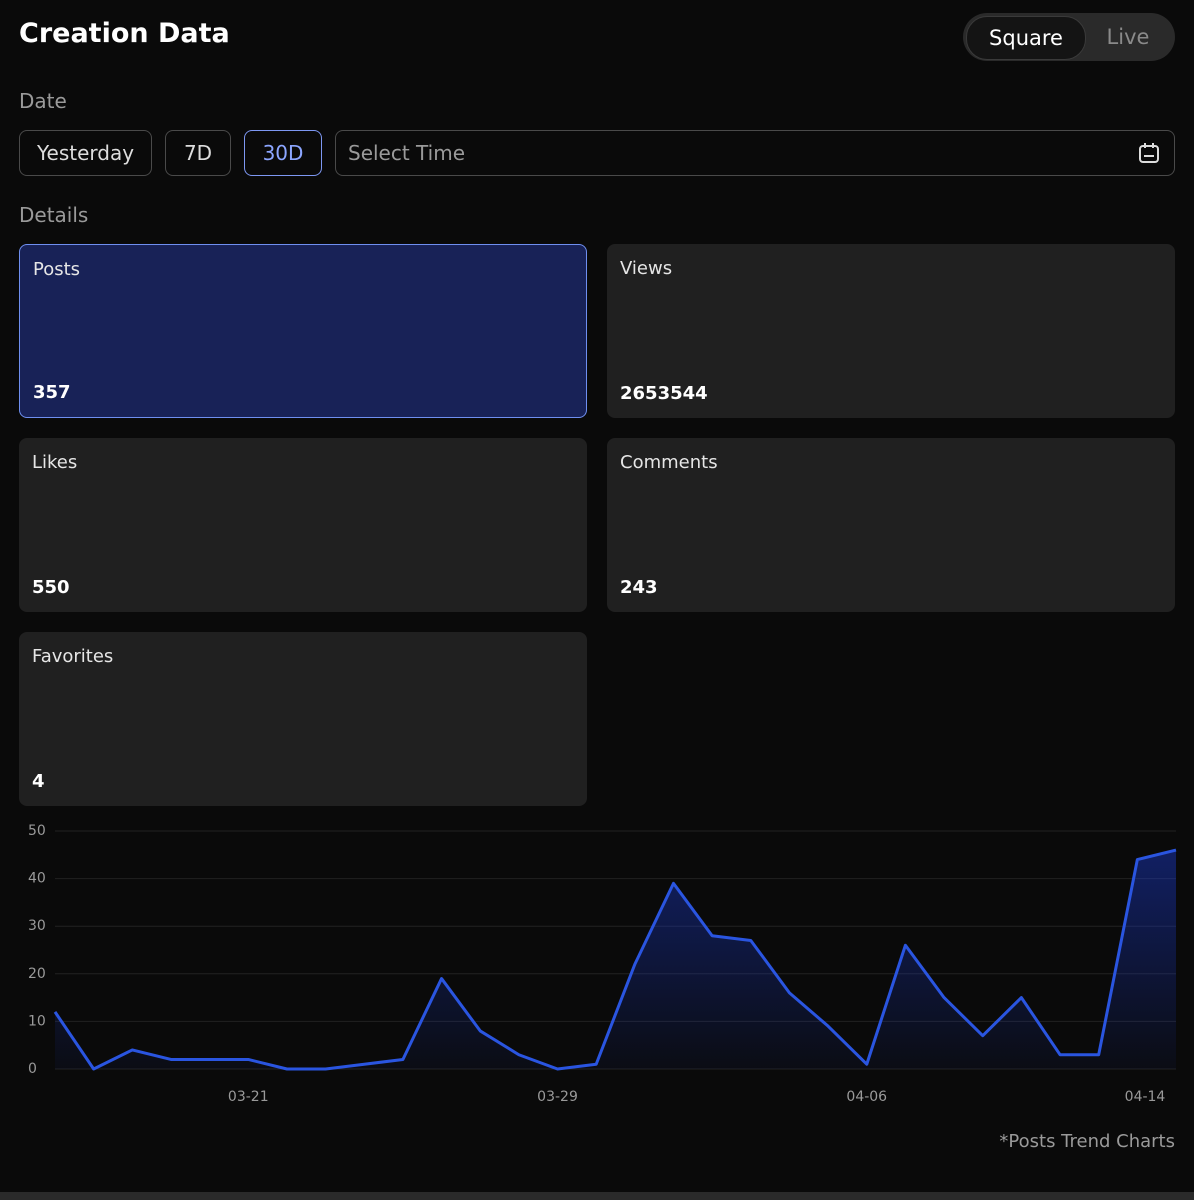  Describe the element at coordinates (597, 1196) in the screenshot. I see `bottom-bar` at that location.